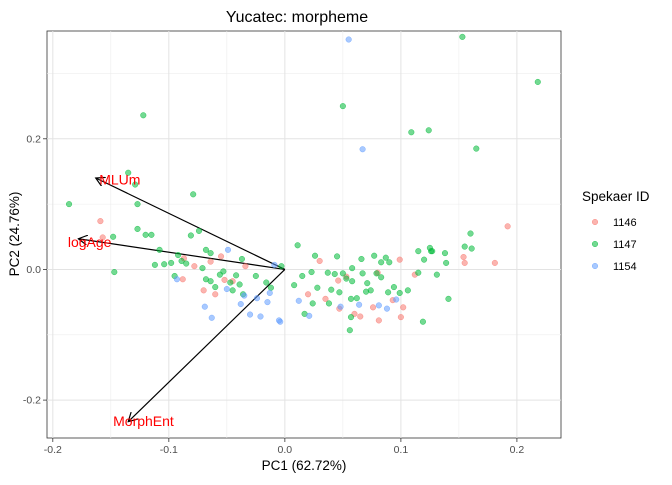 This screenshot has width=672, height=485. I want to click on y-axis-label: PC2 (24.76%), so click(14, 234).